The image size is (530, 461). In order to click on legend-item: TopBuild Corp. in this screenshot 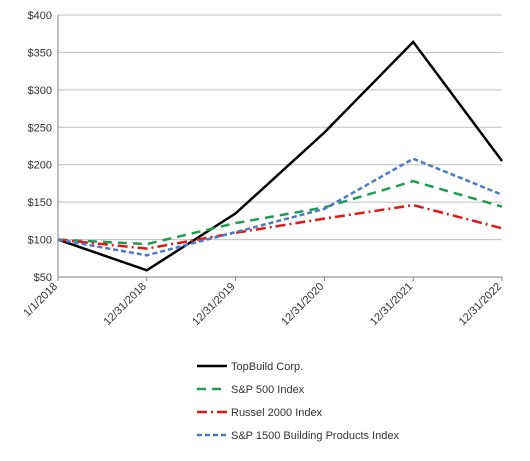, I will do `click(250, 367)`.